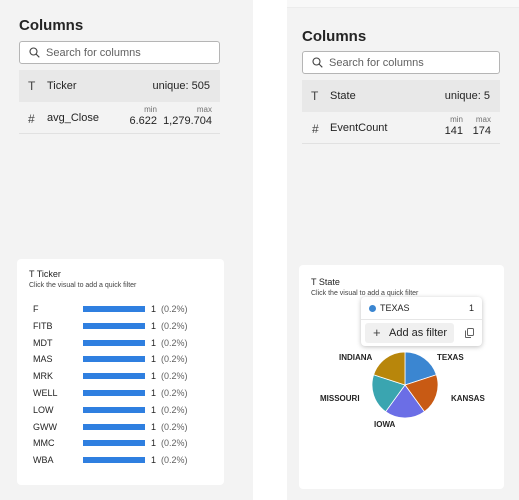 The height and width of the screenshot is (500, 519). Describe the element at coordinates (403, 4) in the screenshot. I see `panel-top-border` at that location.